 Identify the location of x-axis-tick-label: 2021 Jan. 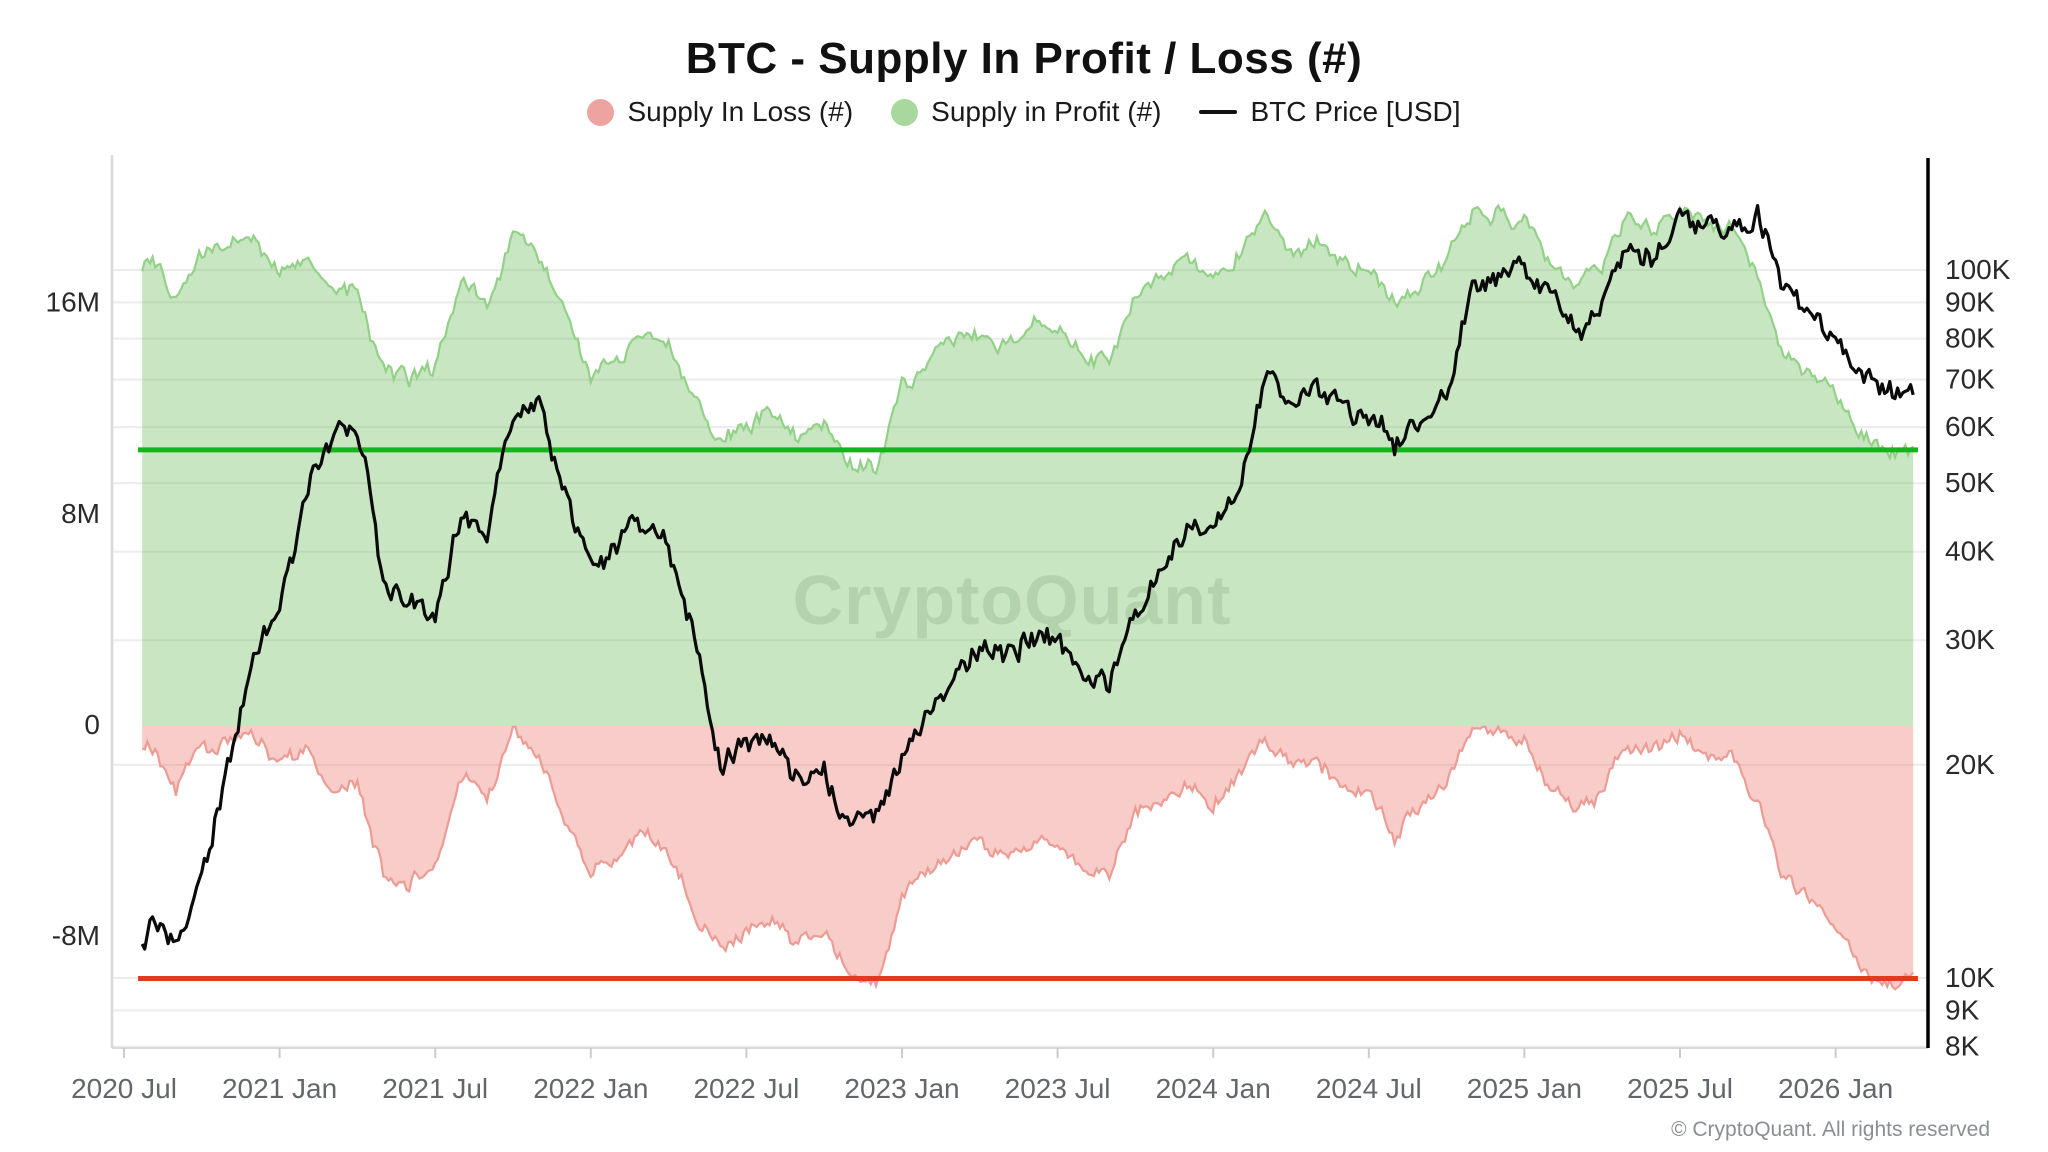
(279, 1088).